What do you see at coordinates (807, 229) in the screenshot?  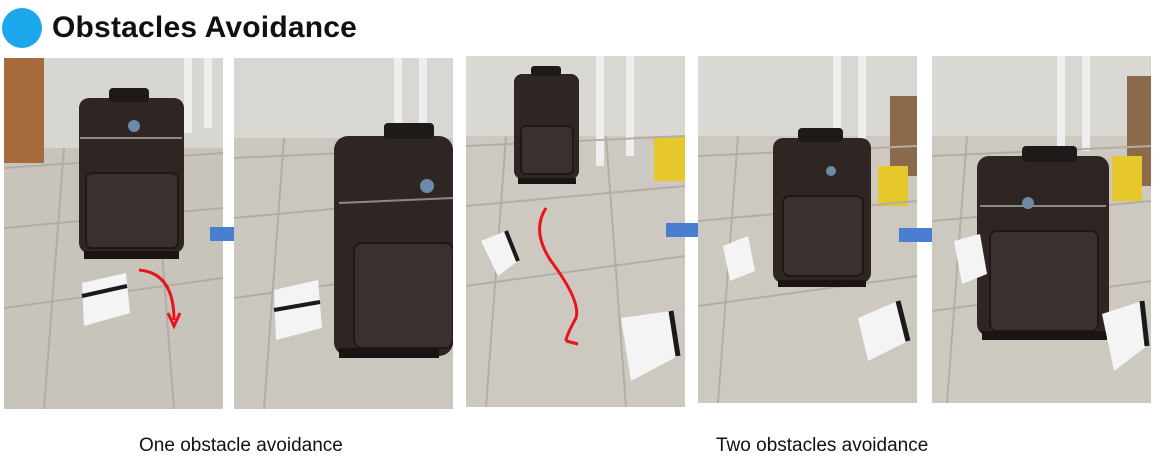 I see `photo-two-obstacles-middle` at bounding box center [807, 229].